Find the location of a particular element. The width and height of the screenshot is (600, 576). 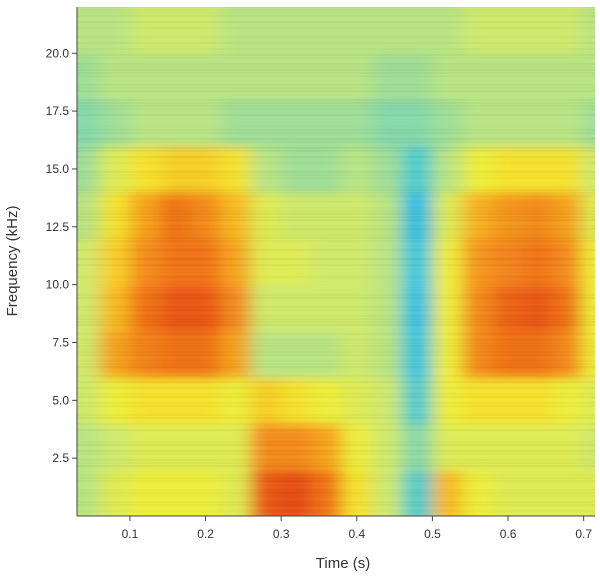

y-tick-label: 7.5 is located at coordinates (60, 342).